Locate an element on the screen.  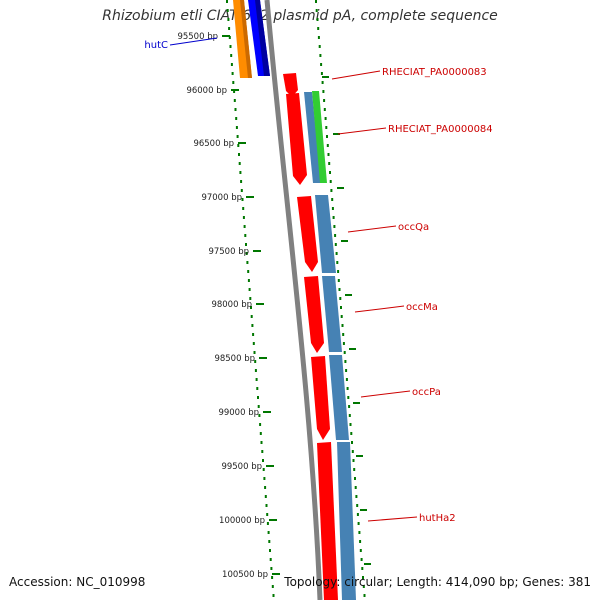
backbone-line is located at coordinates (293, 300).